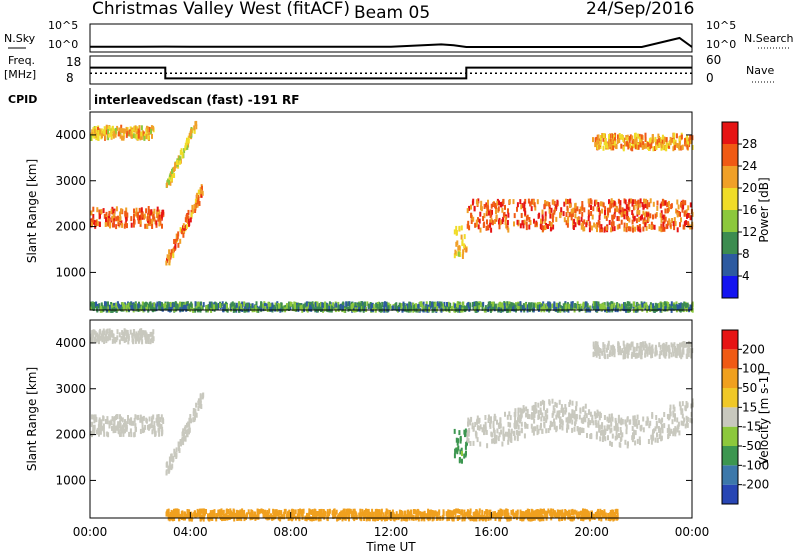 Image resolution: width=800 pixels, height=554 pixels. What do you see at coordinates (70, 227) in the screenshot?
I see `y-tick-label: 2000` at bounding box center [70, 227].